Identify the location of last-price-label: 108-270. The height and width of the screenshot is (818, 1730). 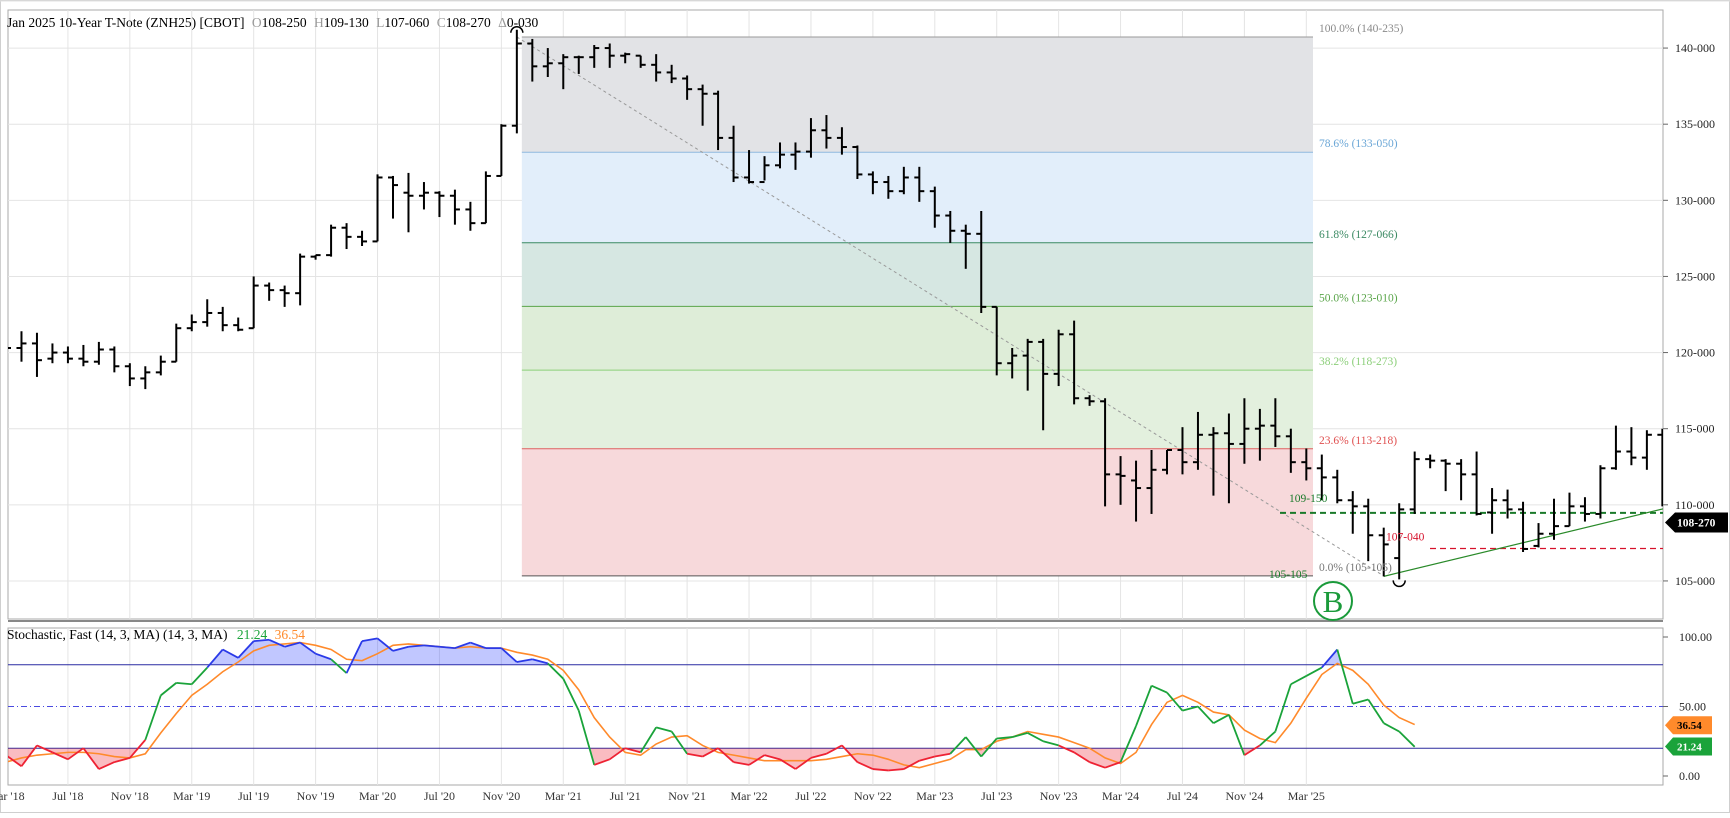
(1696, 523).